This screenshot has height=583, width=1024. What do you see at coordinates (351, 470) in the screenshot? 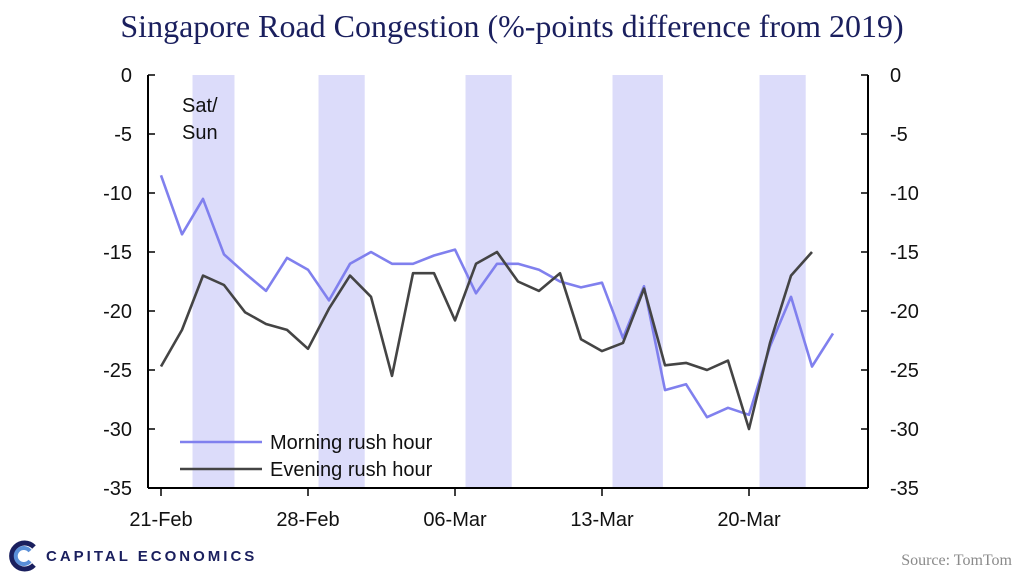
I see `legend-label-1: Evening rush hour` at bounding box center [351, 470].